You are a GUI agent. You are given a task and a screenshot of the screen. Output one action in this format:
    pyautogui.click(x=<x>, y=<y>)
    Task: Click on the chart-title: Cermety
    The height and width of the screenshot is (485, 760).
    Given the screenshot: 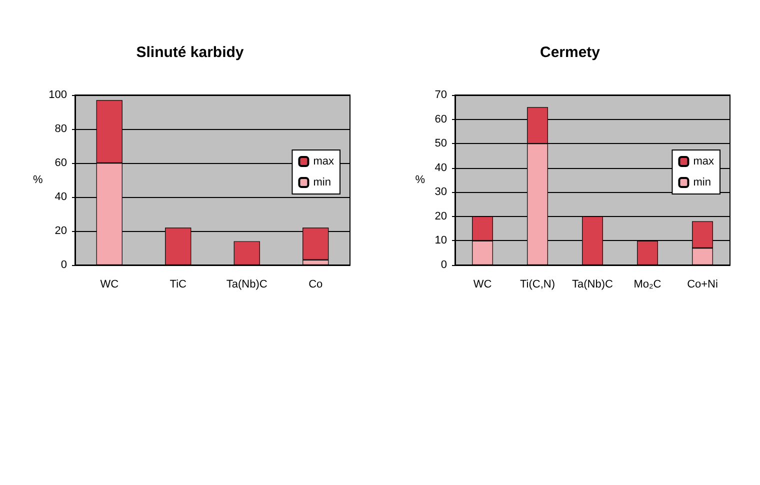 What is the action you would take?
    pyautogui.click(x=570, y=52)
    